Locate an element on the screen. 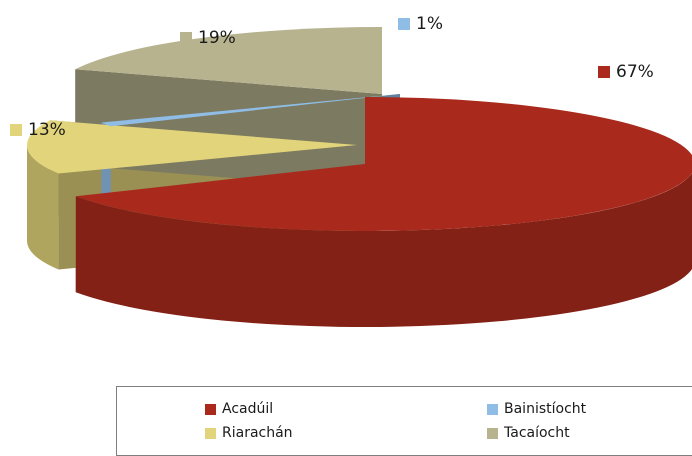 This screenshot has height=456, width=692. slice-bainistiocht is located at coordinates (251, 110).